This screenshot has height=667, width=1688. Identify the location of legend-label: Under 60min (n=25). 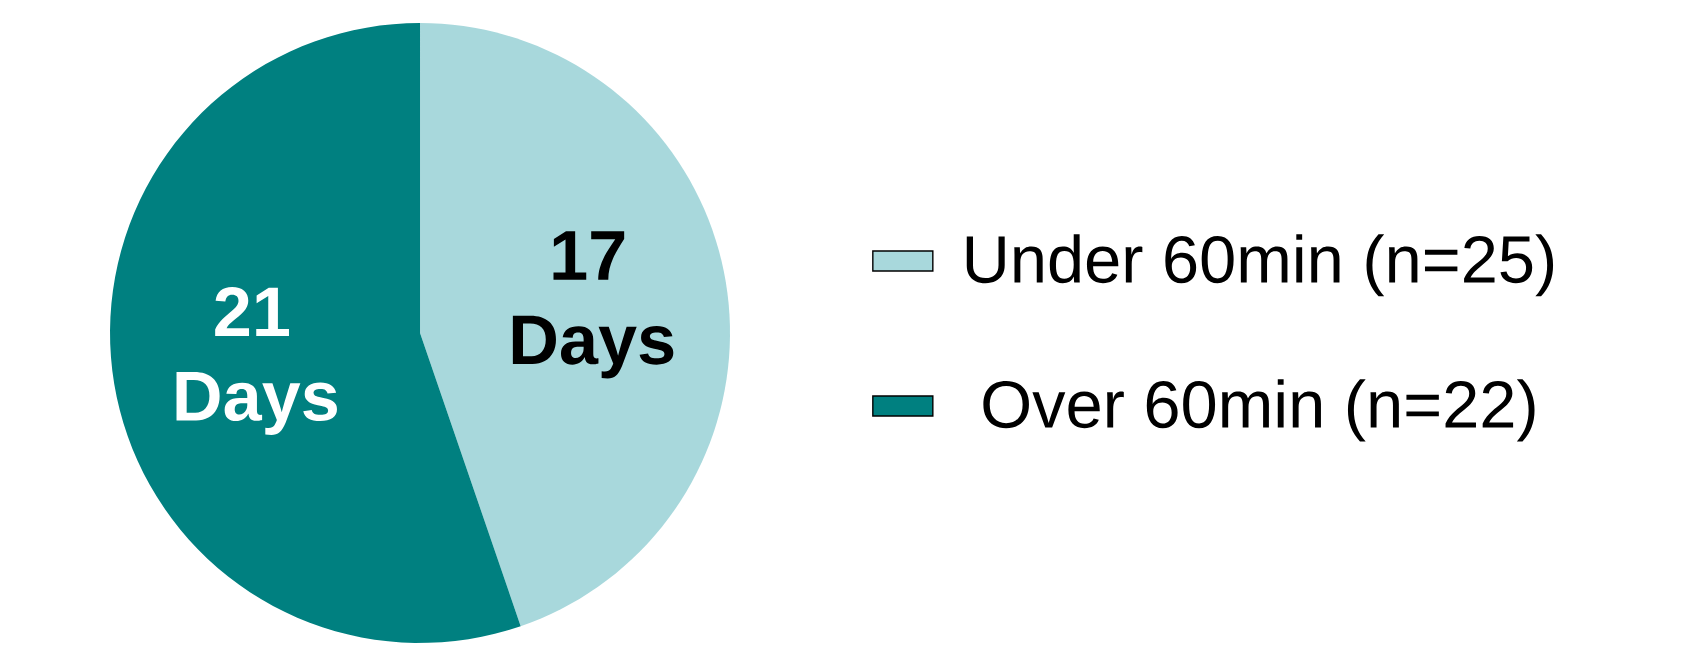
(1260, 265).